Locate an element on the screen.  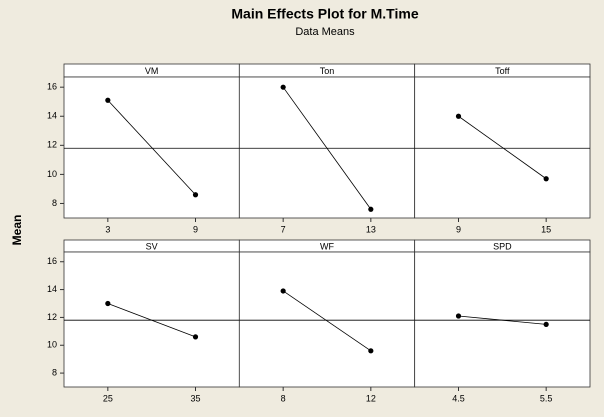
panel-title: Ton is located at coordinates (327, 71).